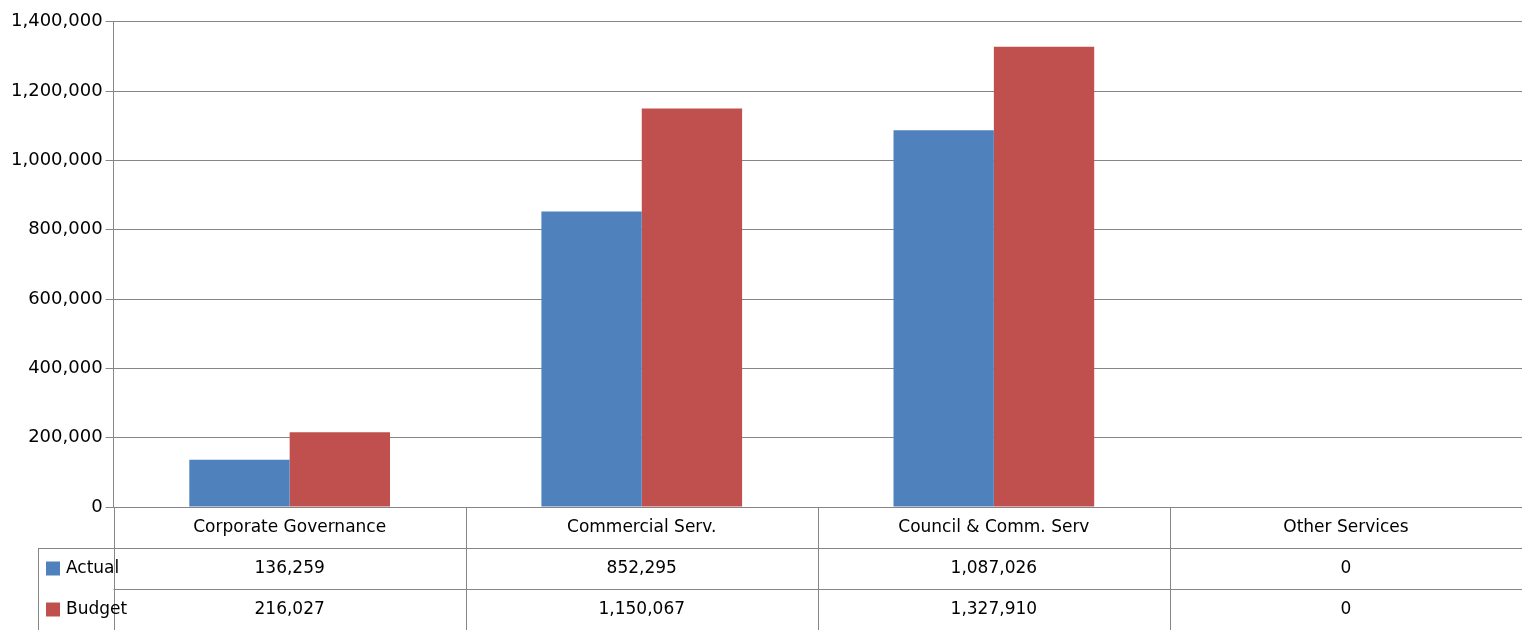  What do you see at coordinates (97, 607) in the screenshot?
I see `legend-label: Budget` at bounding box center [97, 607].